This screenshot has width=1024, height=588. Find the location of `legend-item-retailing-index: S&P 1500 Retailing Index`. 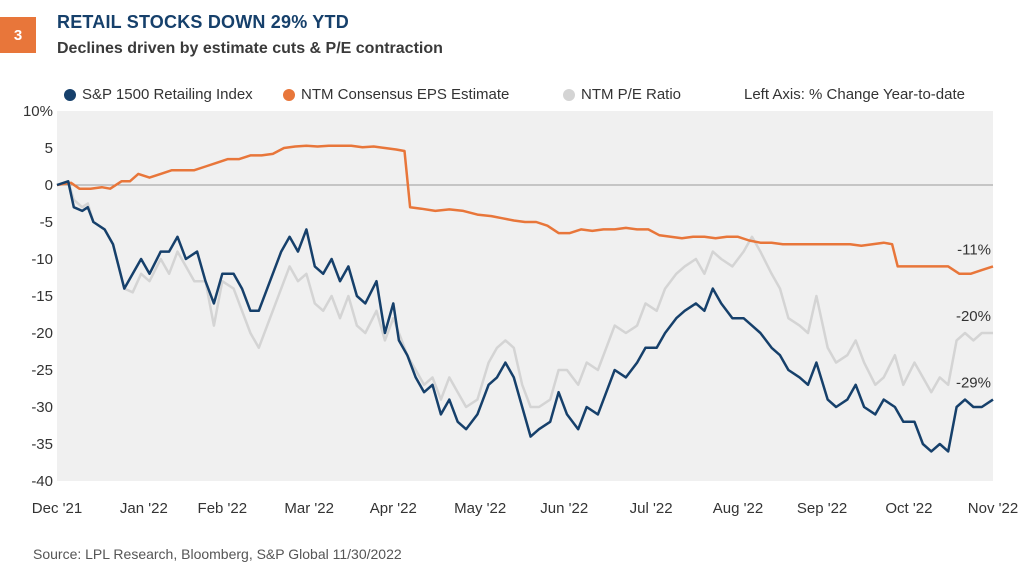

legend-item-retailing-index: S&P 1500 Retailing Index is located at coordinates (158, 94).